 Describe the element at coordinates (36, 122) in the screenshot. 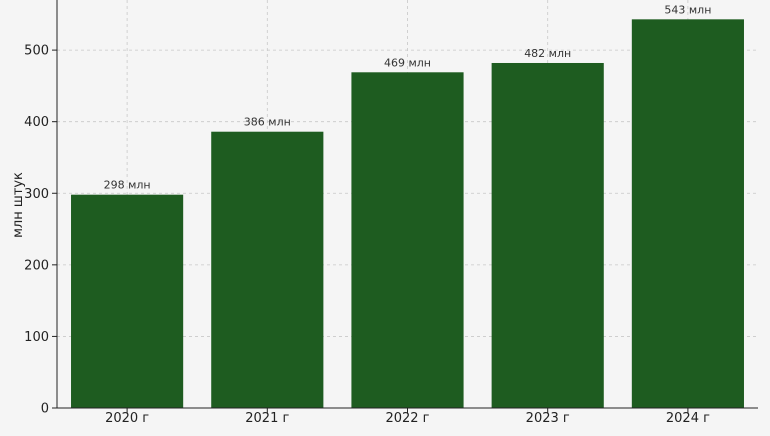

I see `y-tick-label: 400` at that location.